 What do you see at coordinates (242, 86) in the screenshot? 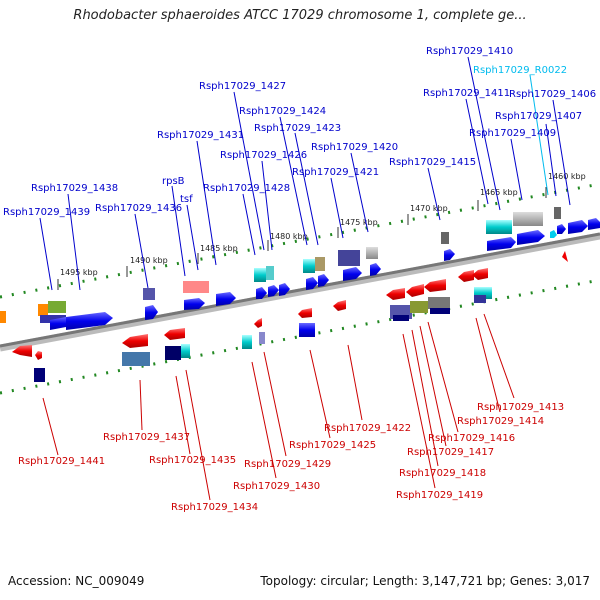
I see `gene-label: Rsph17029_1427` at bounding box center [242, 86].